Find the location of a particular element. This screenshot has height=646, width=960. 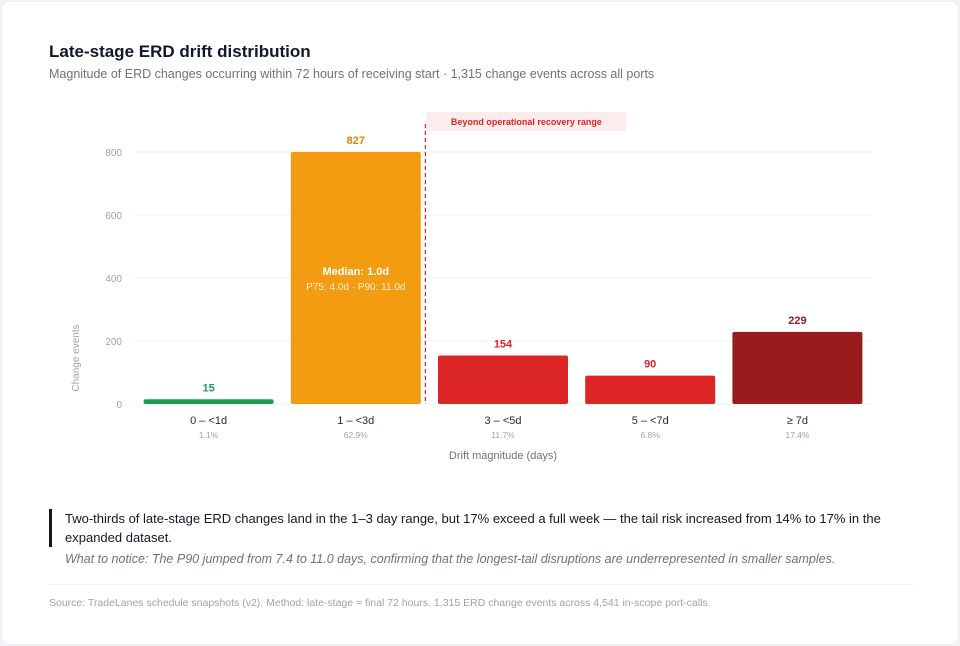

bar-value-label: 827 is located at coordinates (356, 141).